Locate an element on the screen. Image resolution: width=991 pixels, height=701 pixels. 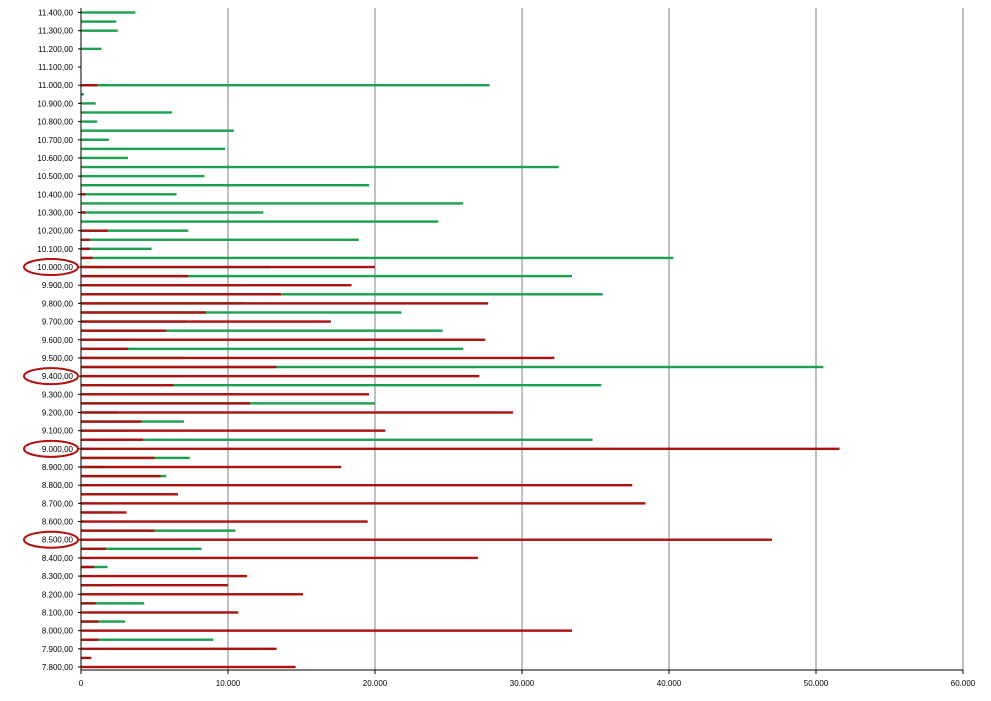
y-tick-label: 10.500,00 is located at coordinates (55, 176).